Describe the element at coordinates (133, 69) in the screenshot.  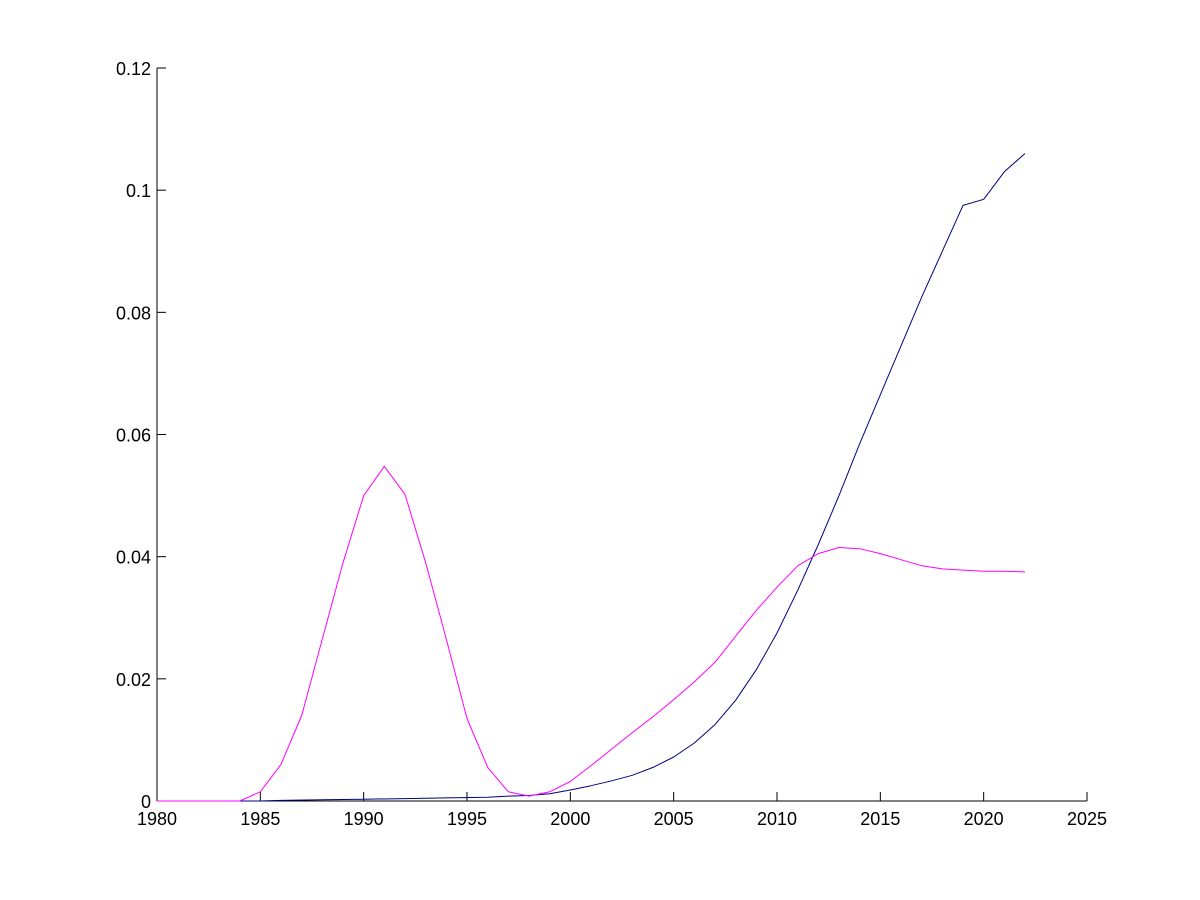
I see `y-tick-label: 0.12` at that location.